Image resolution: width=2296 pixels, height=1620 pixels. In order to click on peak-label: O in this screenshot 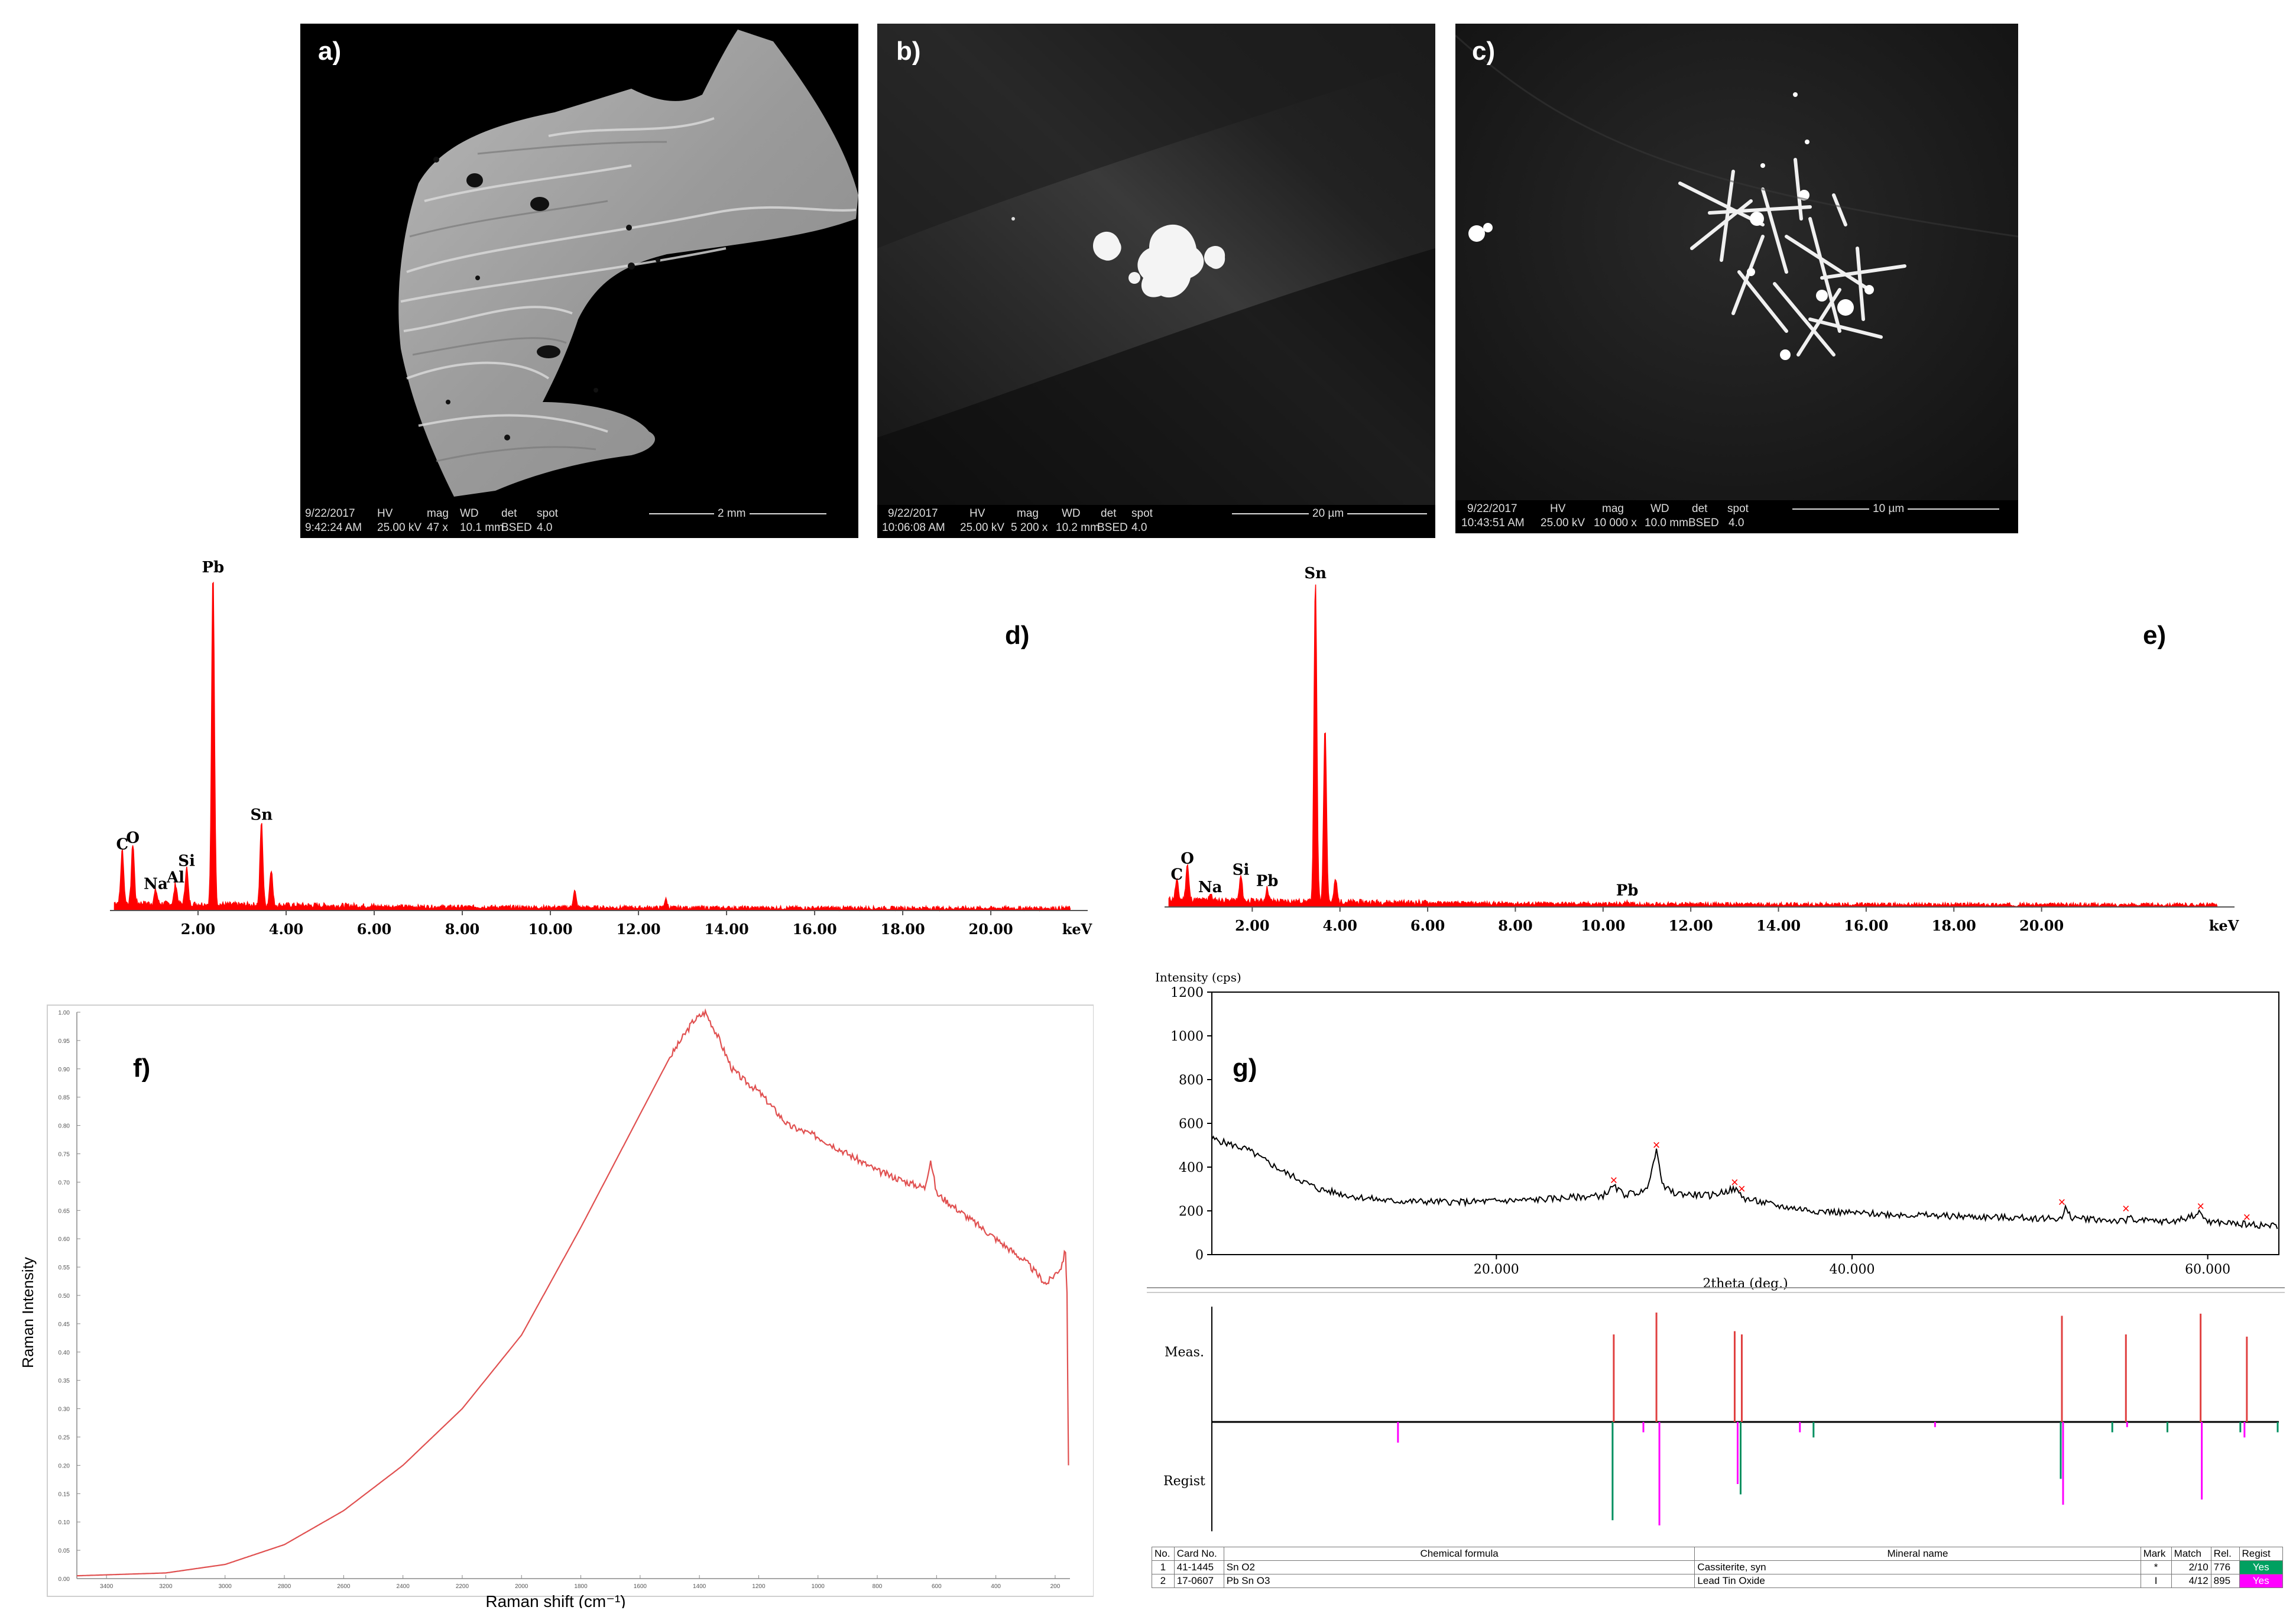, I will do `click(133, 839)`.